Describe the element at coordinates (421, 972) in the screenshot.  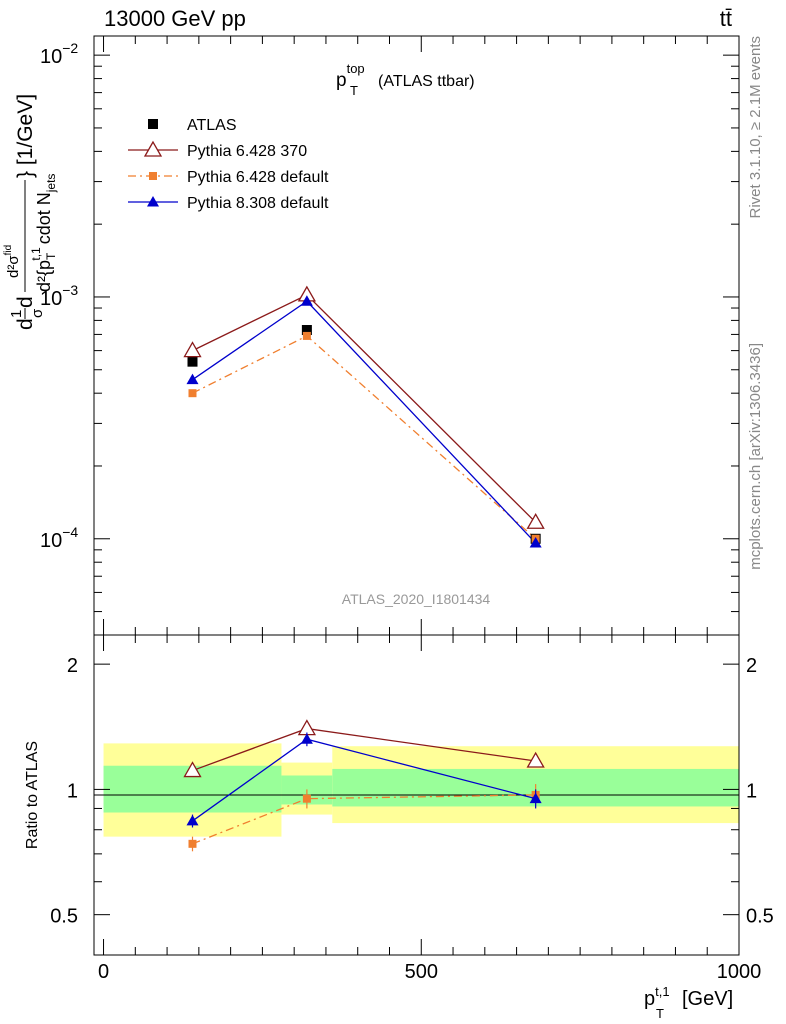
I see `ratio-xtick-label: 500` at that location.